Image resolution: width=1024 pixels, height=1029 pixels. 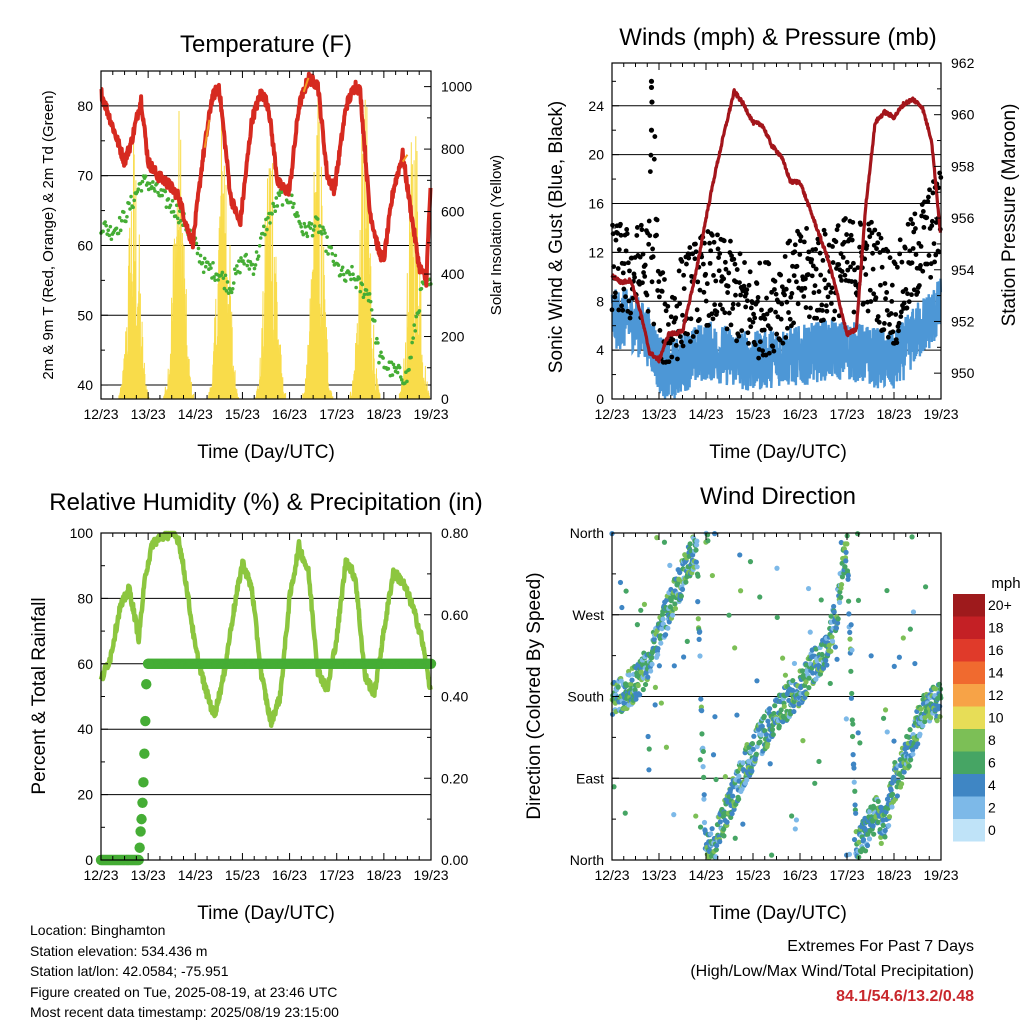 What do you see at coordinates (454, 860) in the screenshot?
I see `rh-y2tick-label: 0.00` at bounding box center [454, 860].